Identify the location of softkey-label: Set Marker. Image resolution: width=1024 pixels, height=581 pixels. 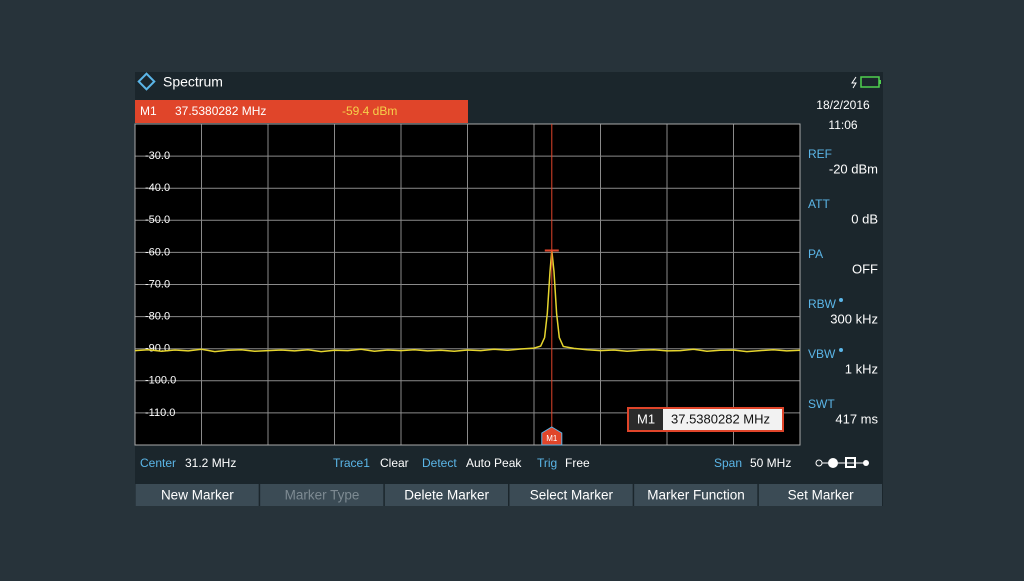
(821, 495).